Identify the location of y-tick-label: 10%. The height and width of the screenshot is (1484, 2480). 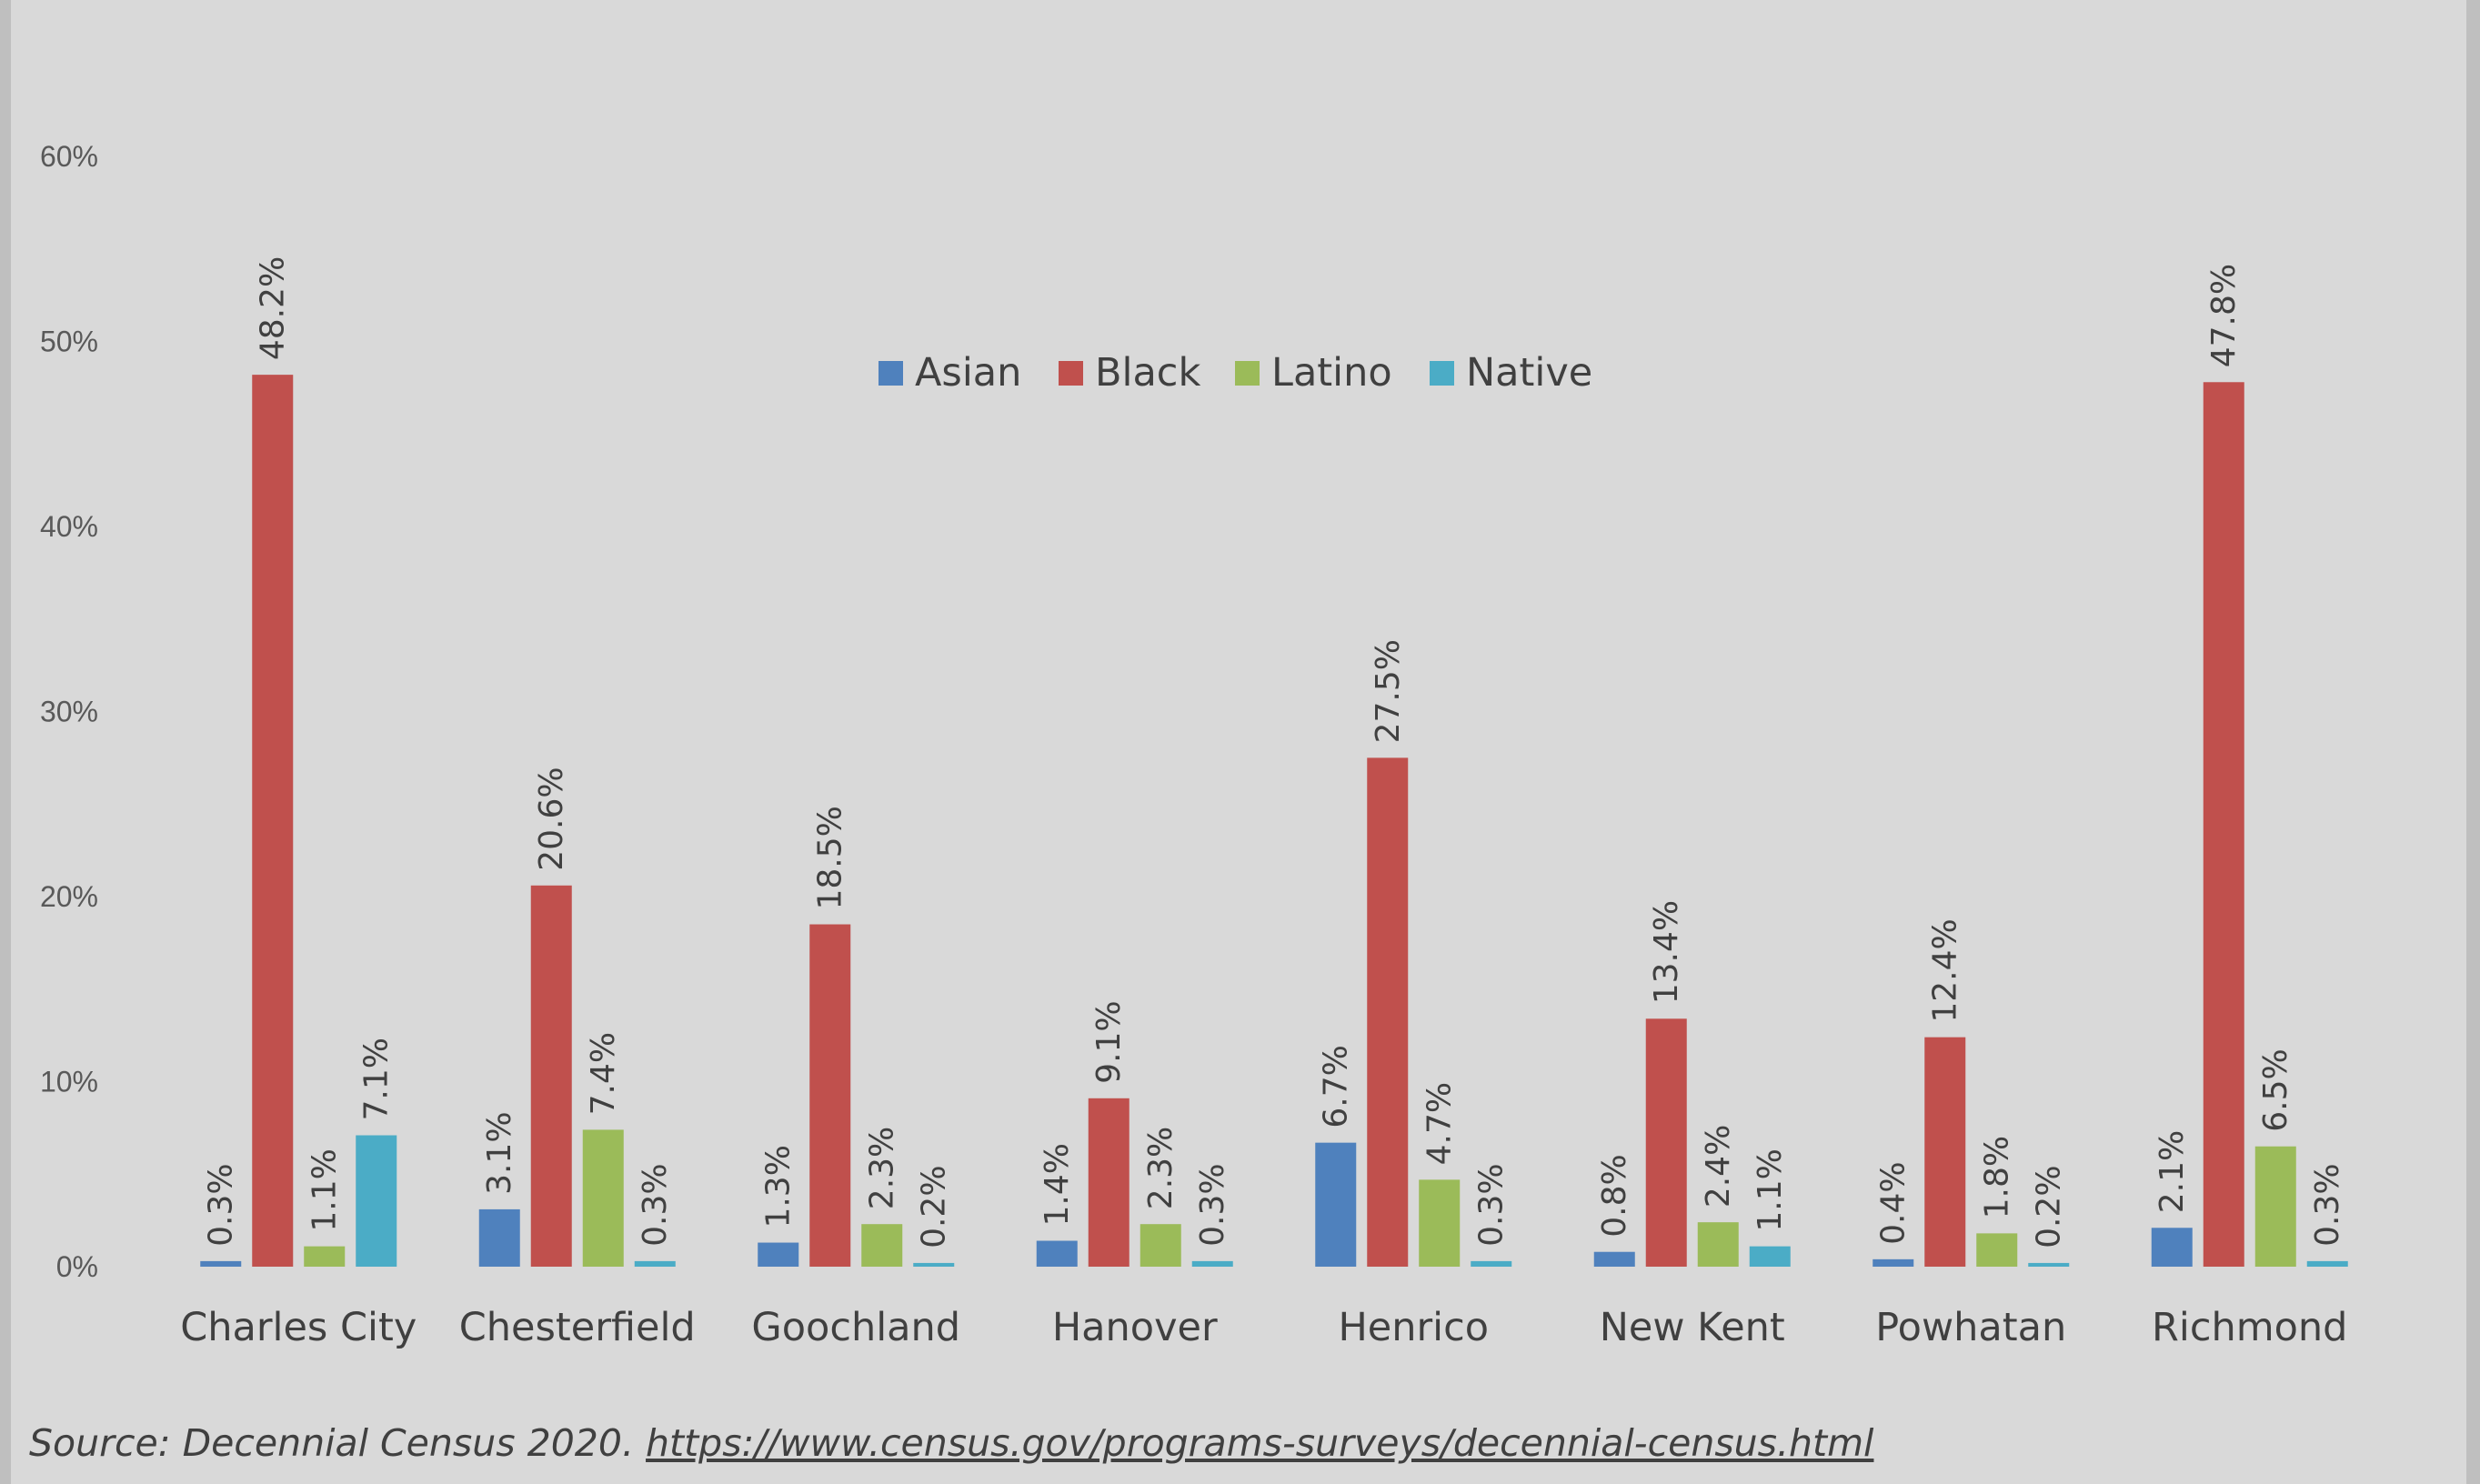
(69, 1082).